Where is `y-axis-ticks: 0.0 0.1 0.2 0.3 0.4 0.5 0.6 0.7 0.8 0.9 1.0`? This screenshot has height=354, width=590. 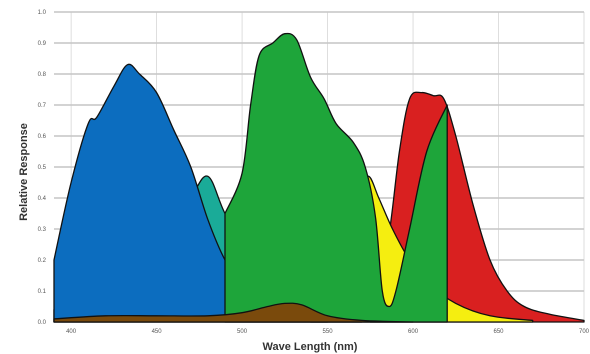 y-axis-ticks: 0.0 0.1 0.2 0.3 0.4 0.5 0.6 0.7 0.8 0.9 1.0 is located at coordinates (42, 168).